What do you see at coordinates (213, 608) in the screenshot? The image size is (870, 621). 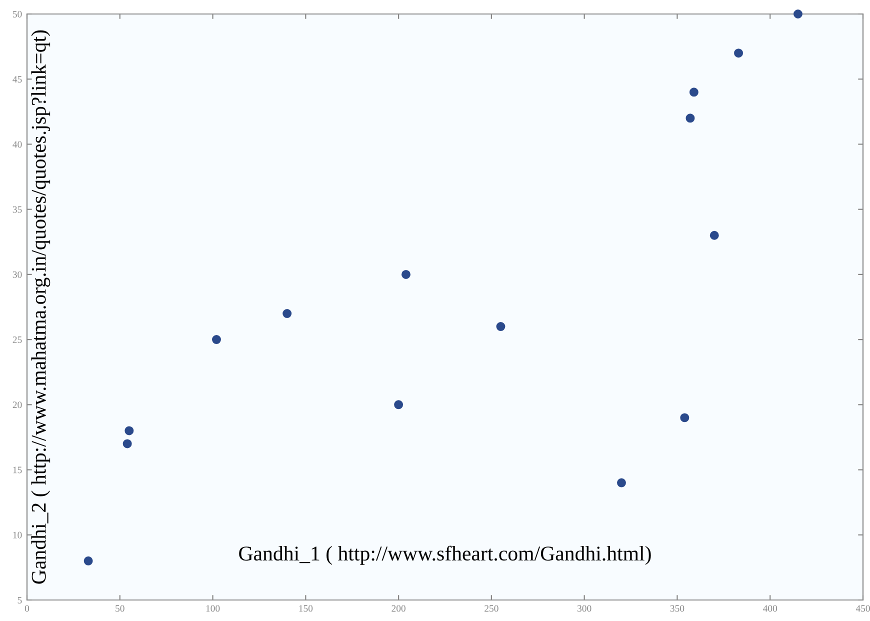 I see `x-tick-label: 100` at bounding box center [213, 608].